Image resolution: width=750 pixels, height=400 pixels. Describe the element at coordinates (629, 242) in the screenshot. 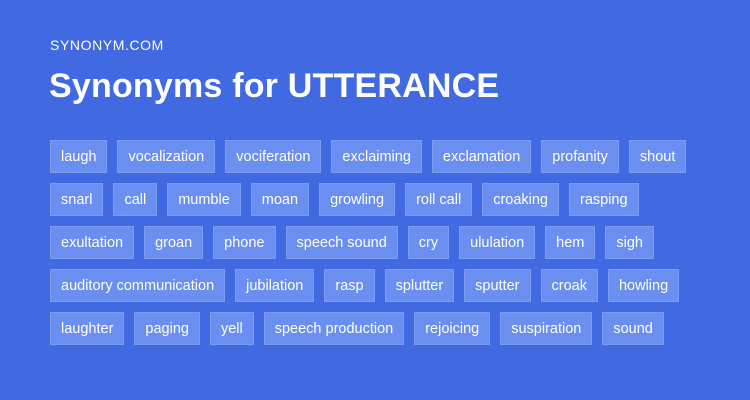

I see `synonym-tag: sigh` at that location.